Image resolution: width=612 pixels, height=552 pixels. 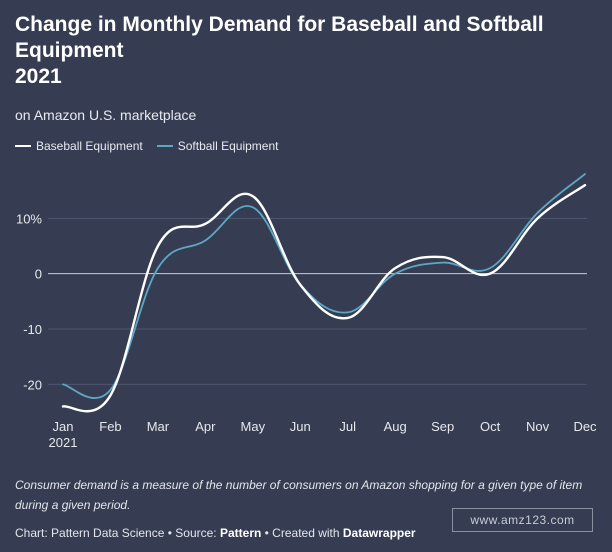 What do you see at coordinates (379, 533) in the screenshot?
I see `credit-tool: Datawrapper` at bounding box center [379, 533].